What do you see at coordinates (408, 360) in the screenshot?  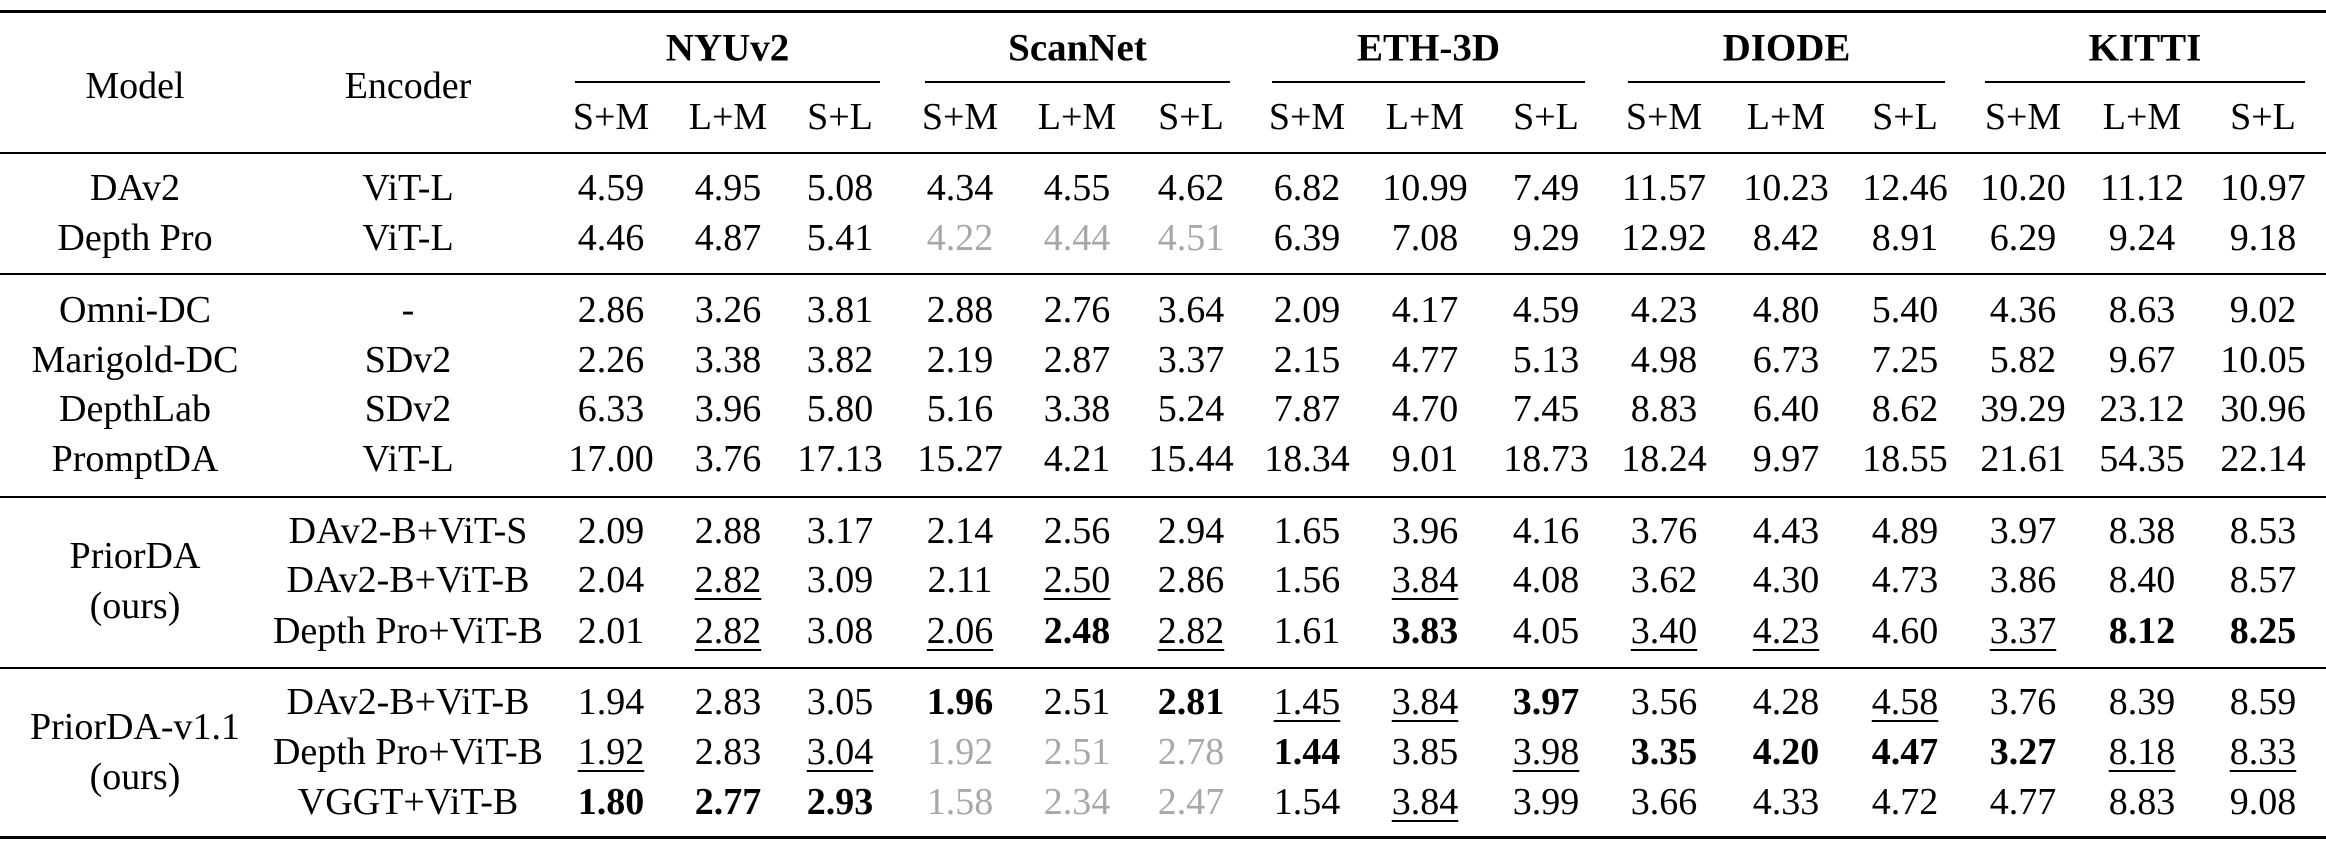 I see `row-encoder: SDv2` at bounding box center [408, 360].